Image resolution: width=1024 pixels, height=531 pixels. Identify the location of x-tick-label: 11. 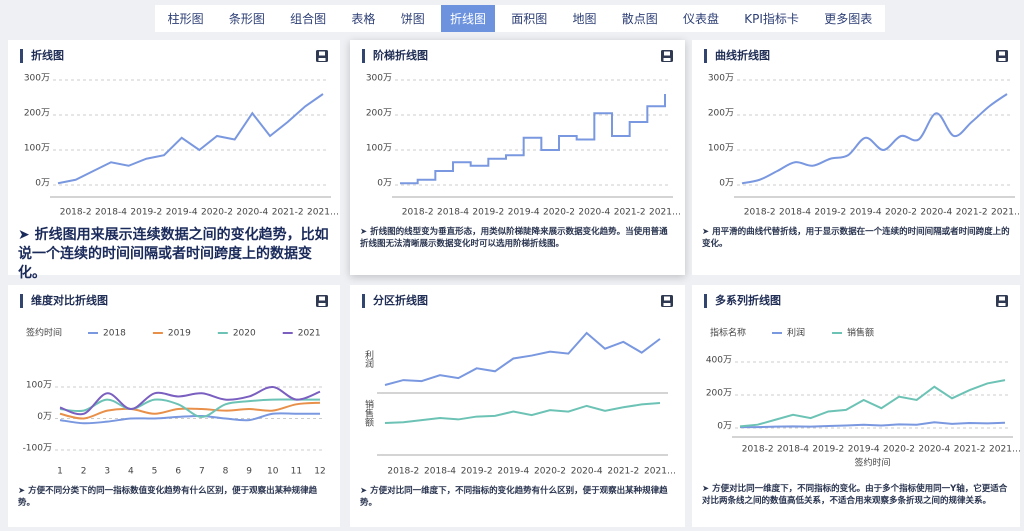
(296, 472).